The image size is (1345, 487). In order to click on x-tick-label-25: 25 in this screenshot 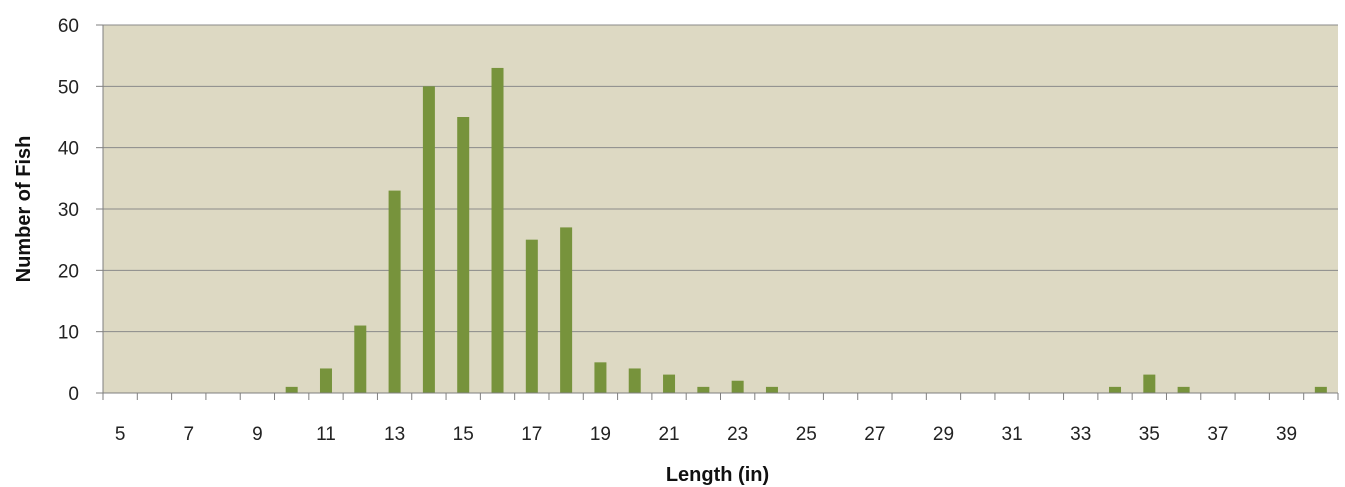, I will do `click(806, 434)`.